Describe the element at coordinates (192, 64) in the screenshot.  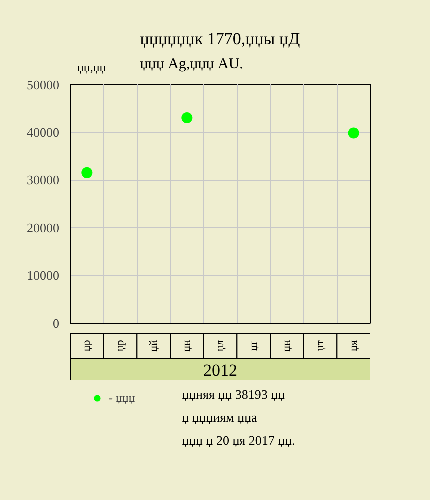
I see `chart-subtitle: џџџ Ag,џџџ AU.` at that location.